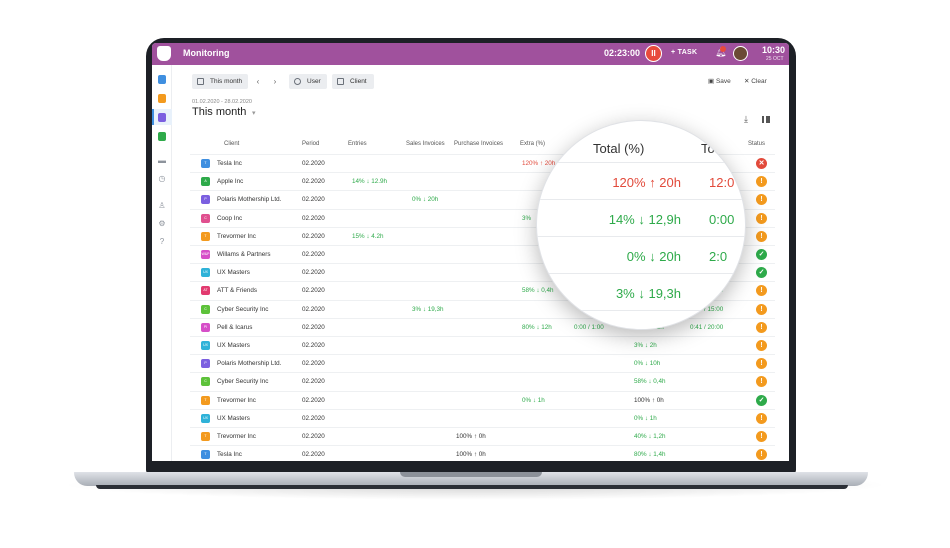 The height and width of the screenshot is (548, 950). I want to click on table-row: T Trevormer Inc 02.2020 15% ↓ 4.2h!, so click(482, 235).